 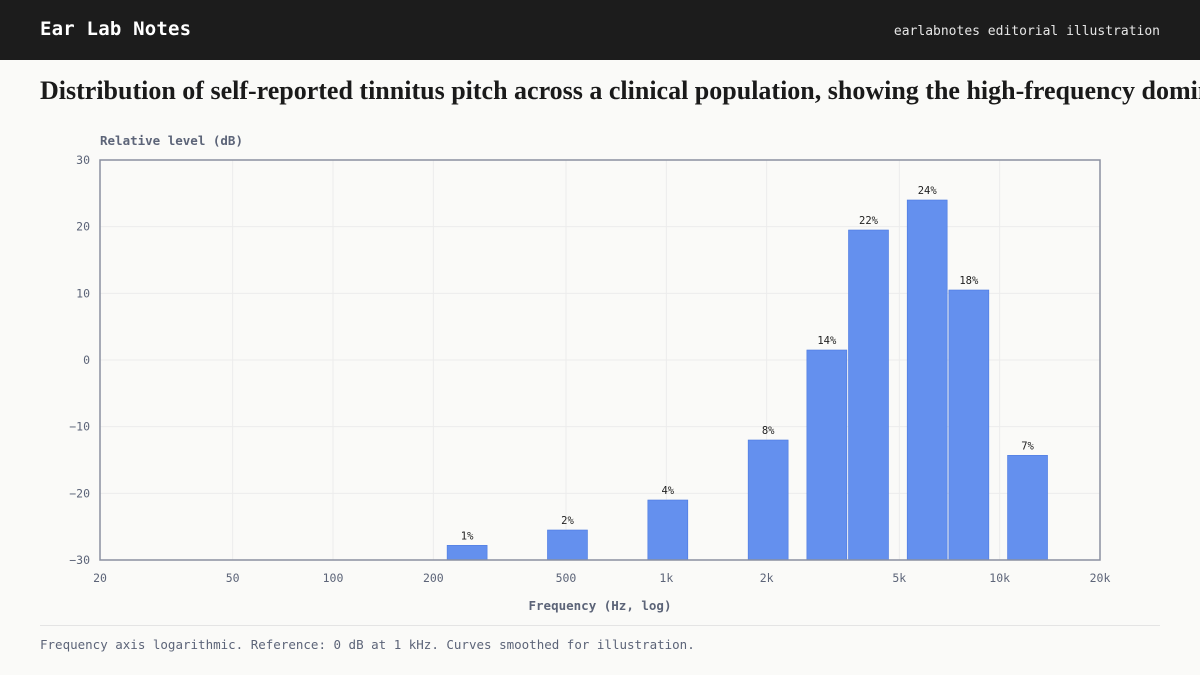 What do you see at coordinates (233, 578) in the screenshot?
I see `x-tick-label: 50` at bounding box center [233, 578].